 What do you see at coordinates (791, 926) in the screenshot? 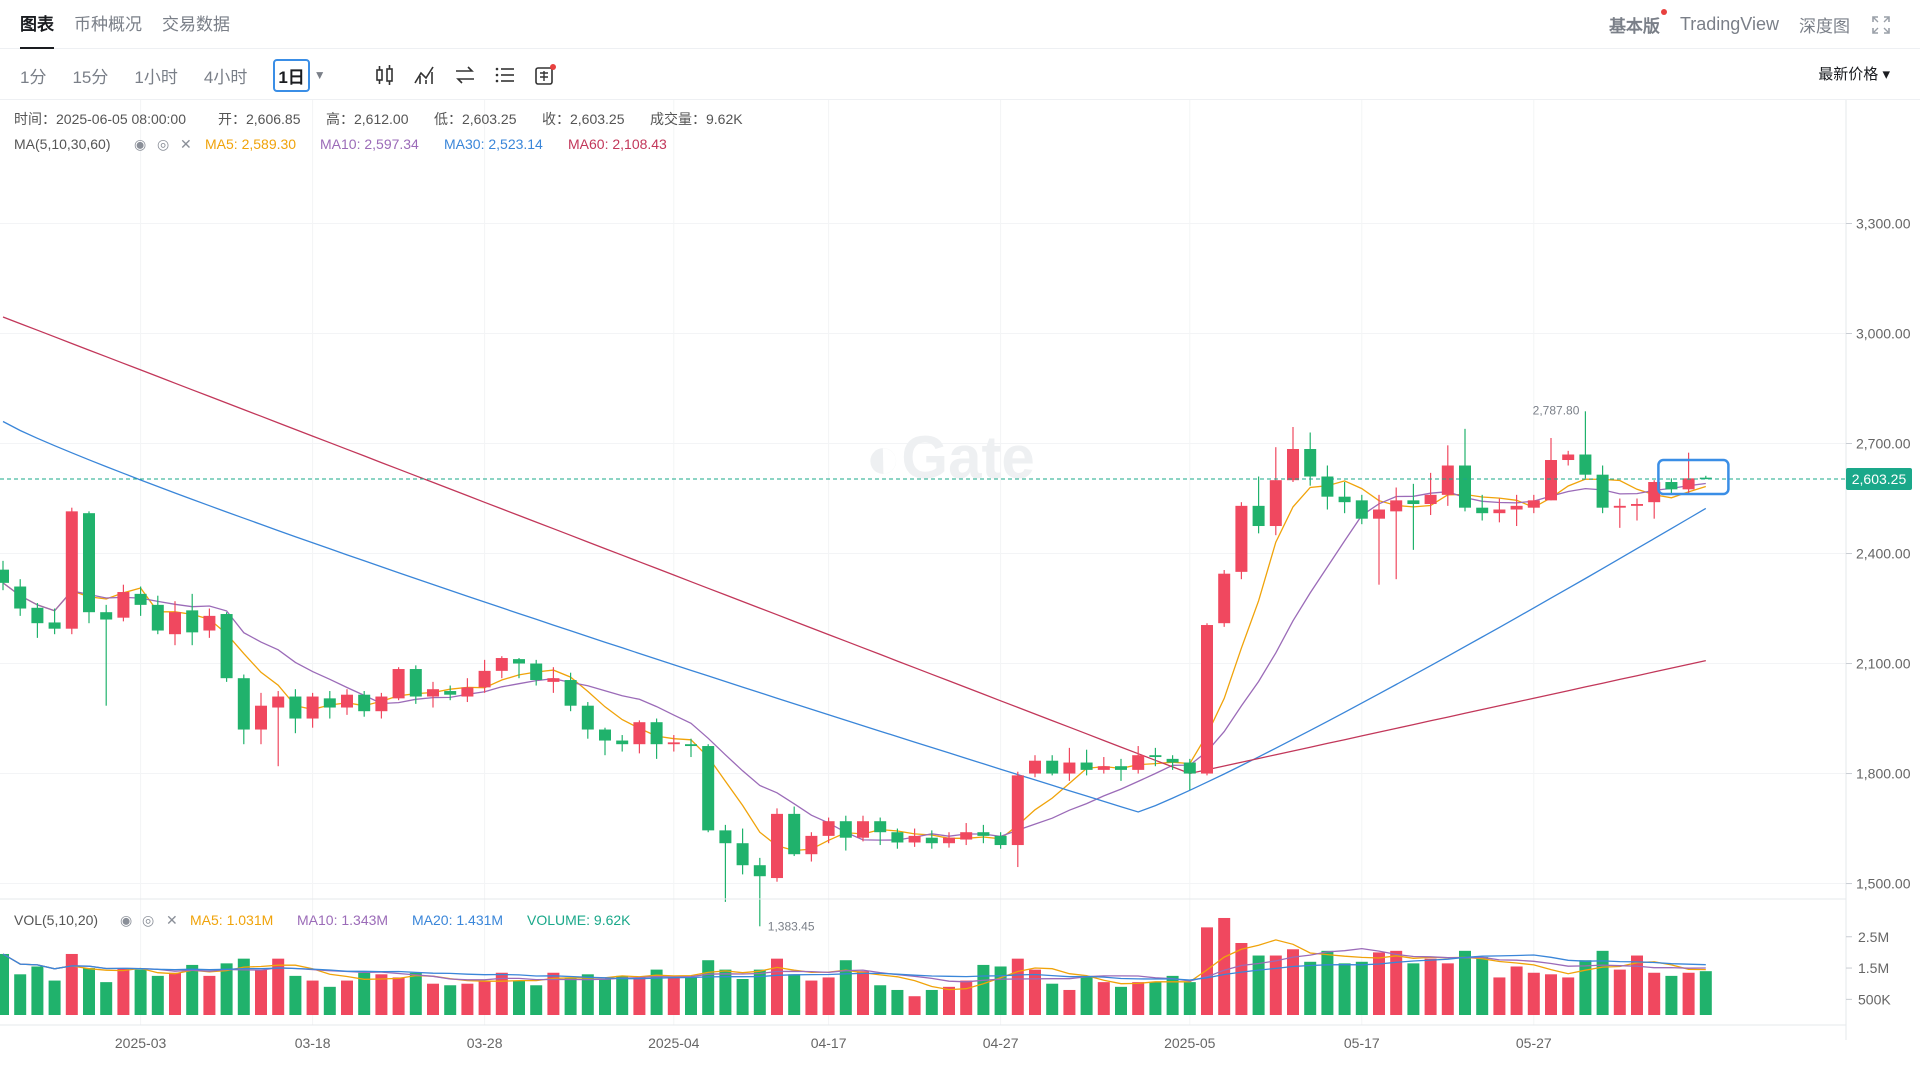
I see `min-price-marker: 1,383.45` at bounding box center [791, 926].